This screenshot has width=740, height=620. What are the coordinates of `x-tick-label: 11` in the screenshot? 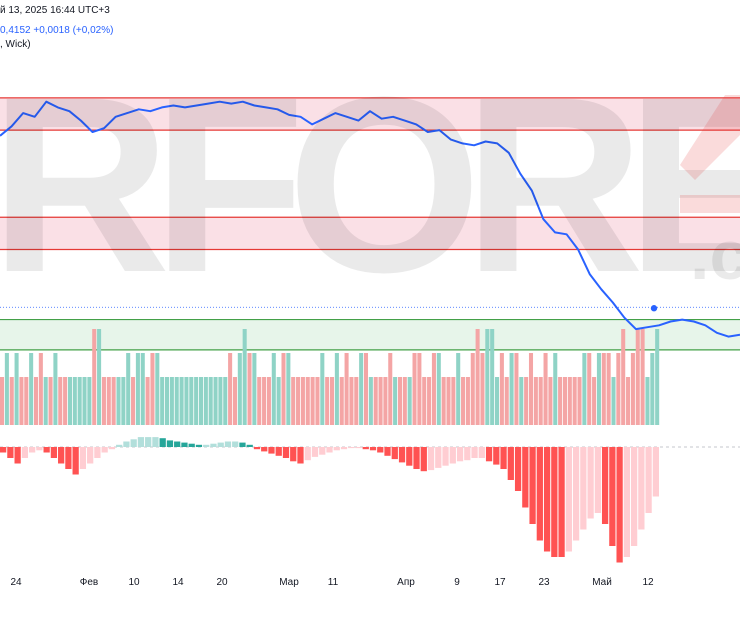 It's located at (333, 582).